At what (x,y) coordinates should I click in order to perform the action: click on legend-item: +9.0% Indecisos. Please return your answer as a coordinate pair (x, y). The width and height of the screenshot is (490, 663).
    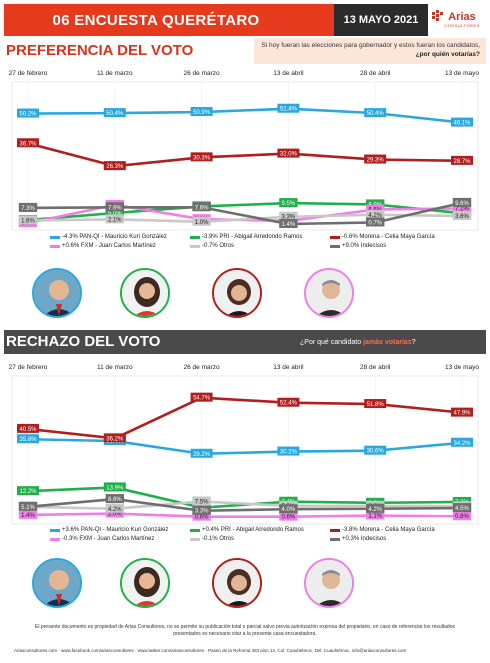
    Looking at the image, I should click on (400, 246).